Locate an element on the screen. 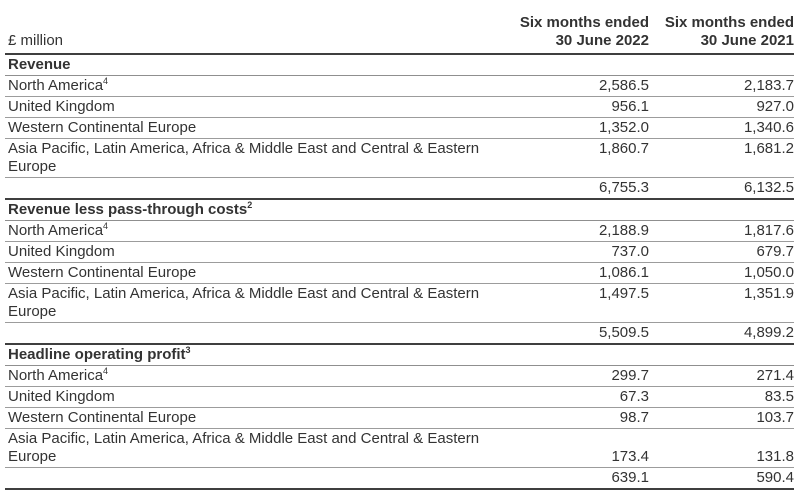  total-value-2022: 639.1 is located at coordinates (566, 478).